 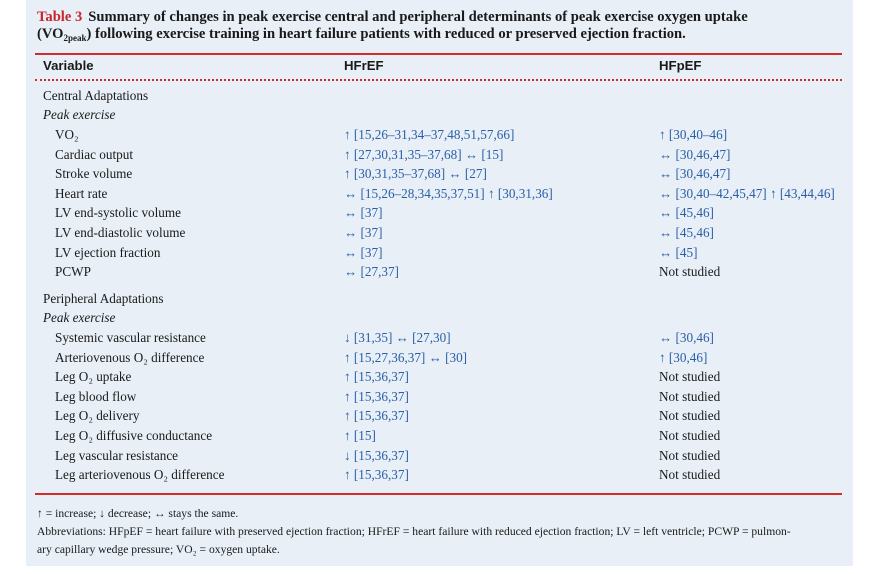 I want to click on row-variable: Leg vascular resistance, so click(x=117, y=455).